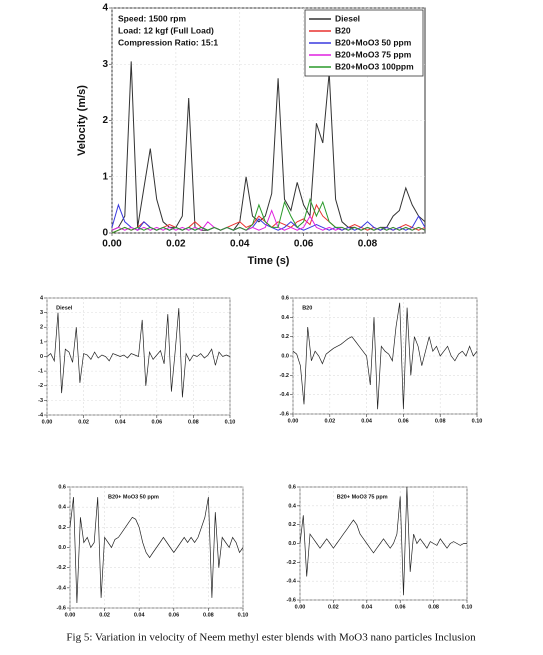 Image resolution: width=543 pixels, height=655 pixels. I want to click on chart-title: B20+ MoO3 75 ppm, so click(362, 497).